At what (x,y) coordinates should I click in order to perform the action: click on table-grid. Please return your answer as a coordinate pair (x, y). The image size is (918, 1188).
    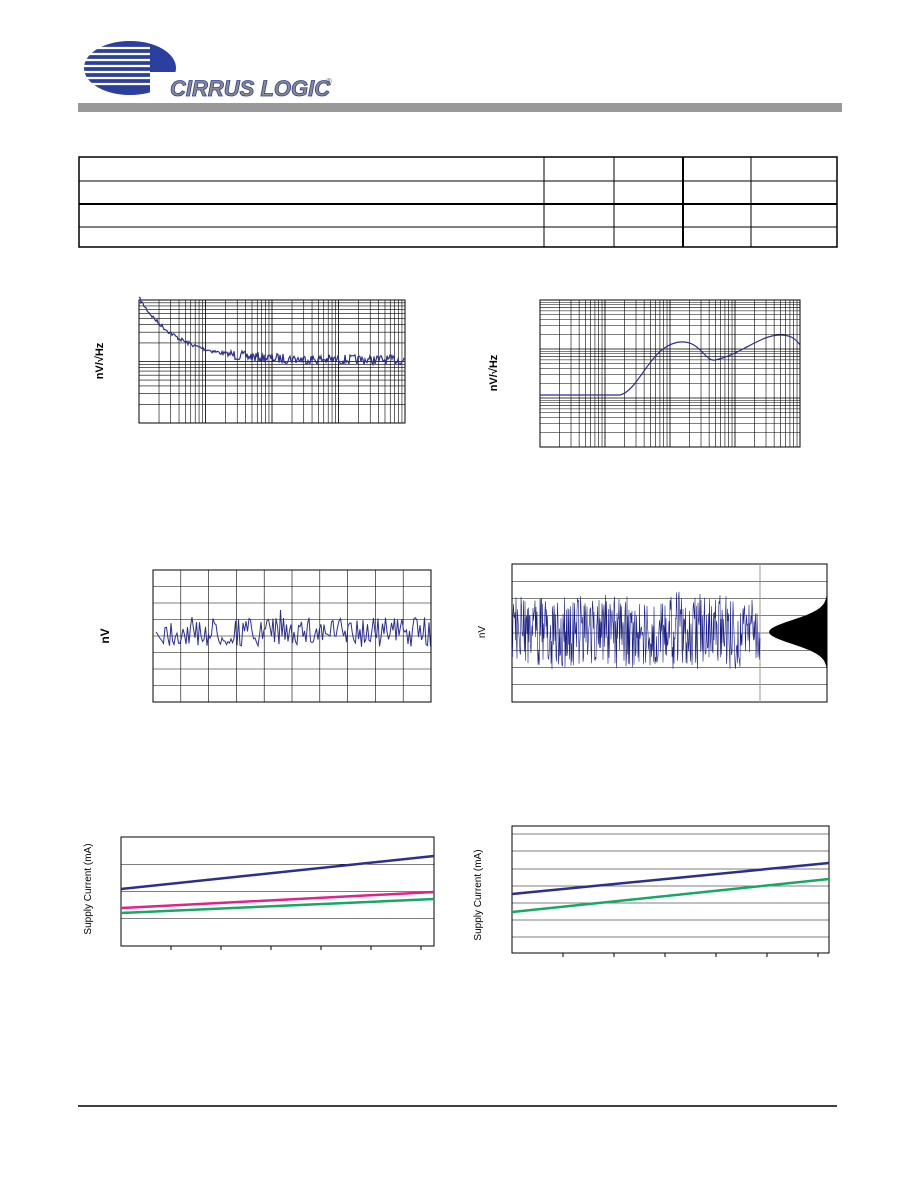
    Looking at the image, I should click on (458, 202).